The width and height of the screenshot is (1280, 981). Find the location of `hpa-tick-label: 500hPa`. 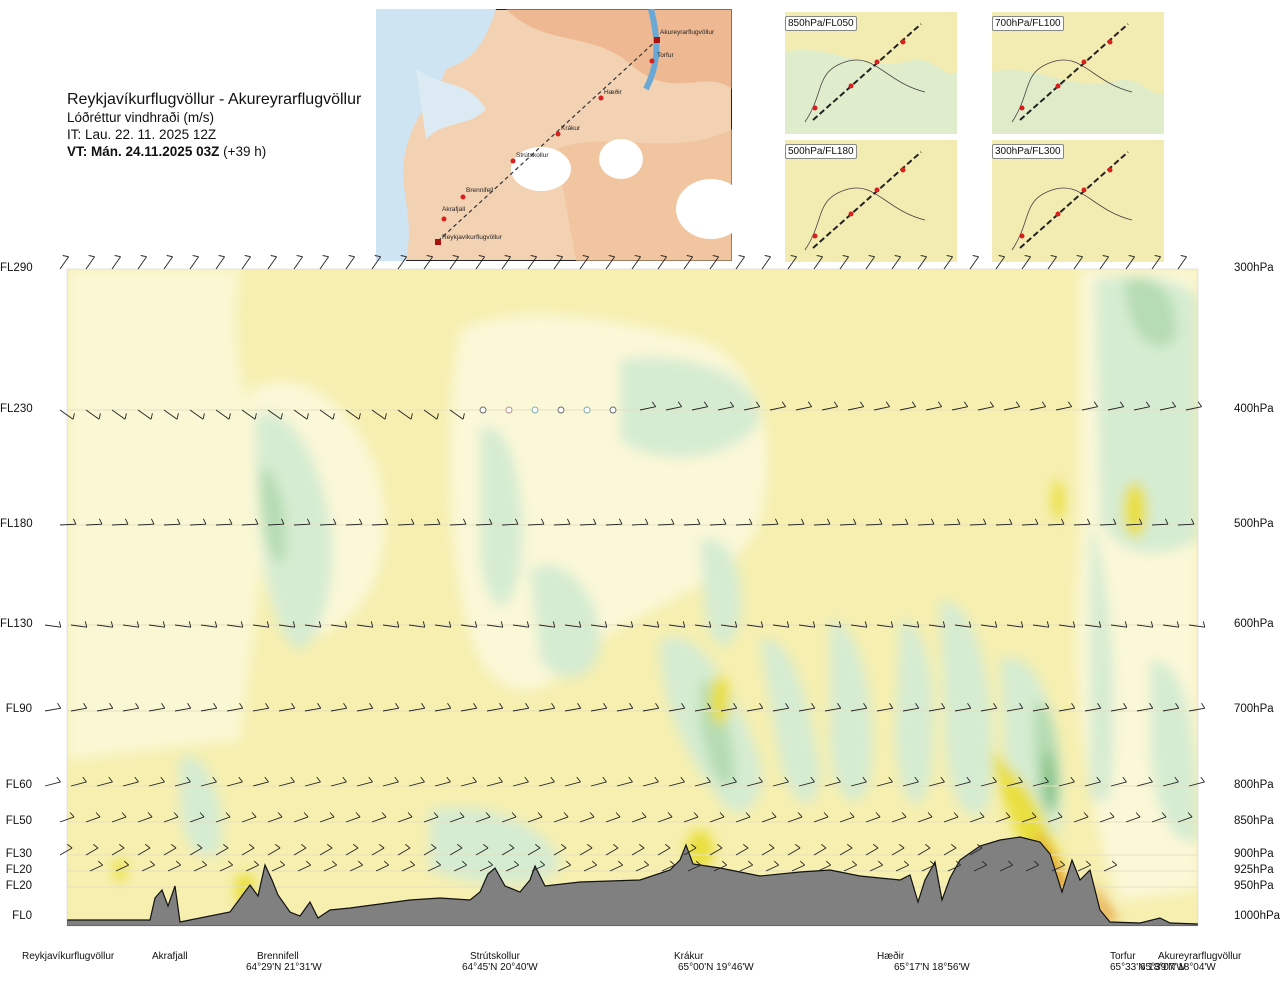

hpa-tick-label: 500hPa is located at coordinates (1254, 524).